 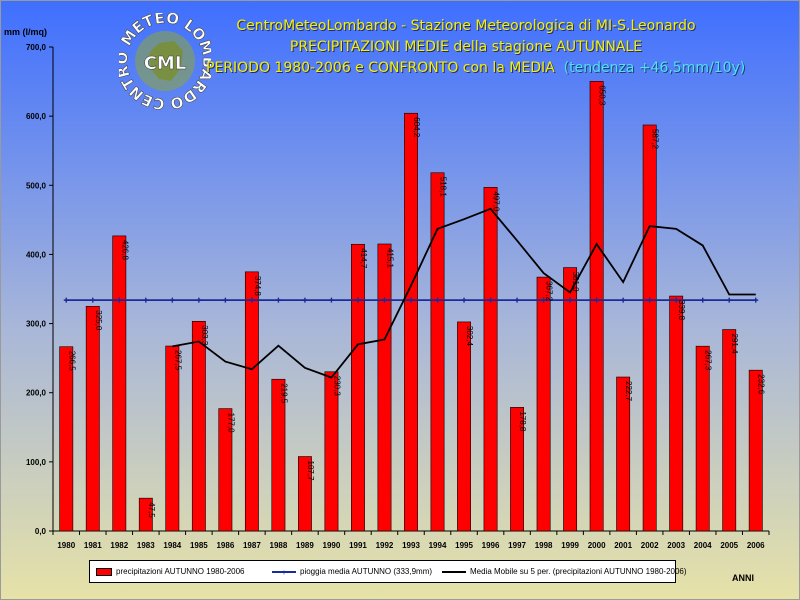 I want to click on x-tick-label: 1994, so click(x=438, y=545).